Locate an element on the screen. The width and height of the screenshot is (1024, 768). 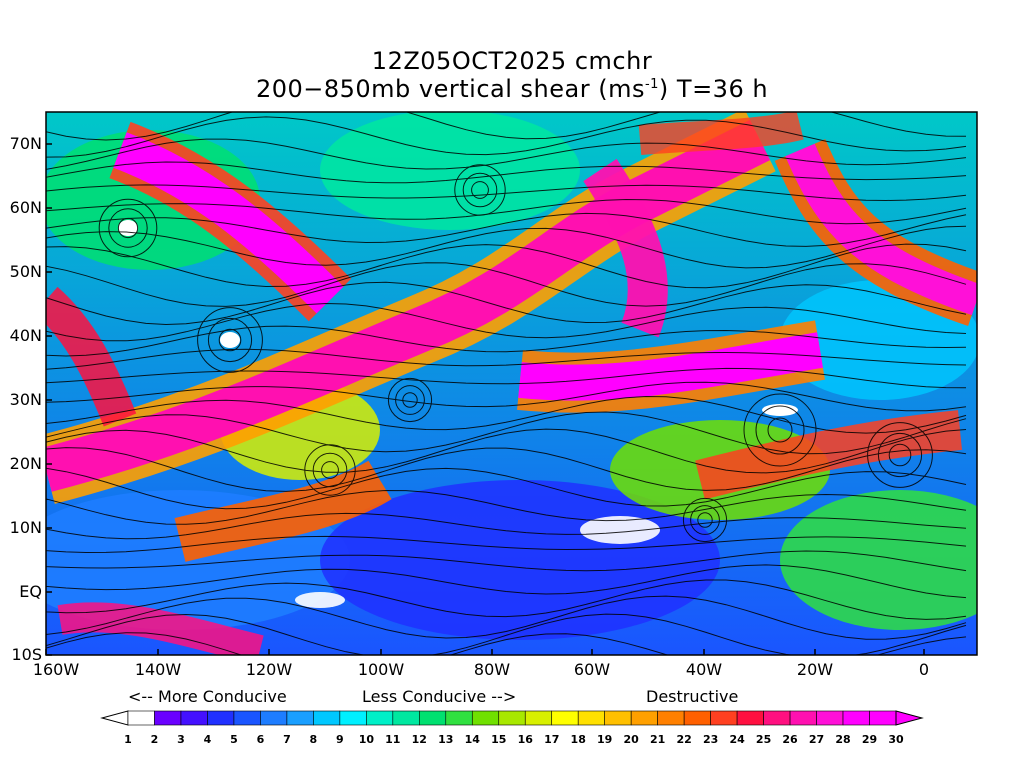
colorbar-label: 8 is located at coordinates (313, 739).